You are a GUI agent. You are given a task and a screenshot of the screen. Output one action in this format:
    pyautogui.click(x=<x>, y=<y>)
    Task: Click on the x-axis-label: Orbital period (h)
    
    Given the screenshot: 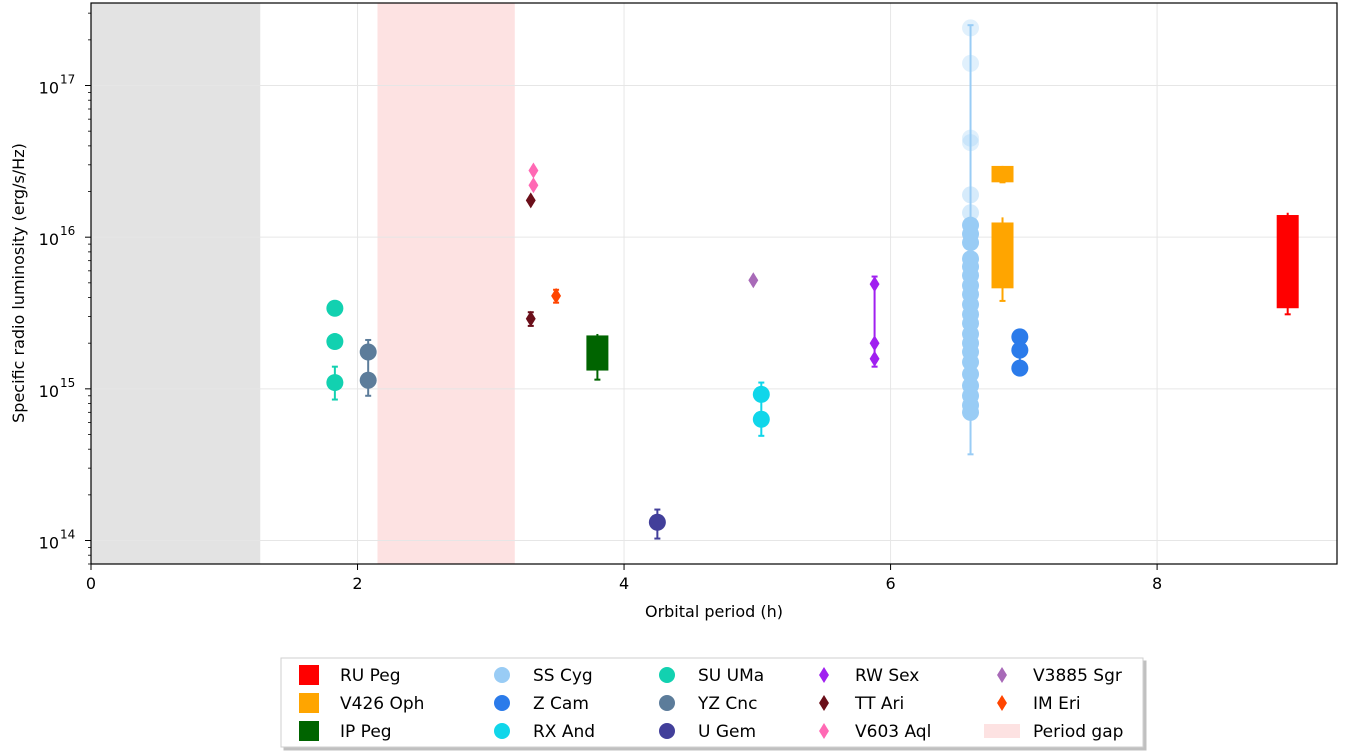 What is the action you would take?
    pyautogui.click(x=714, y=611)
    